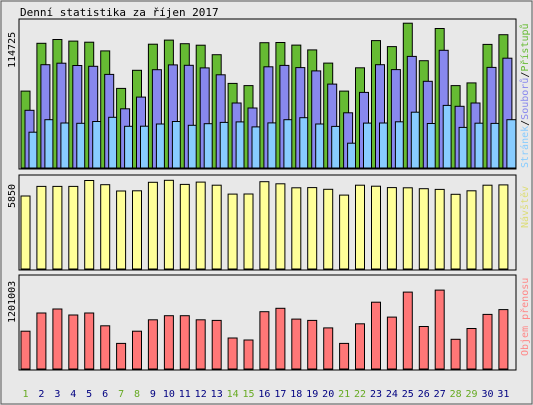 This screenshot has height=405, width=533. Describe the element at coordinates (12, 50) in the screenshot. I see `hits-ymax-label: 114725` at that location.